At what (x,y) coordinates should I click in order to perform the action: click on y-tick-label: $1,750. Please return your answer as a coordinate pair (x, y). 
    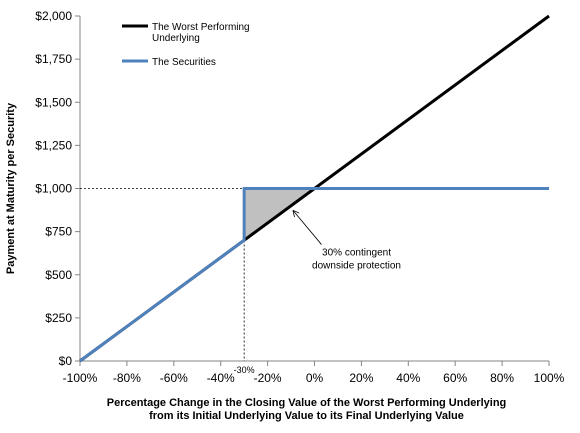
    Looking at the image, I should click on (53, 59).